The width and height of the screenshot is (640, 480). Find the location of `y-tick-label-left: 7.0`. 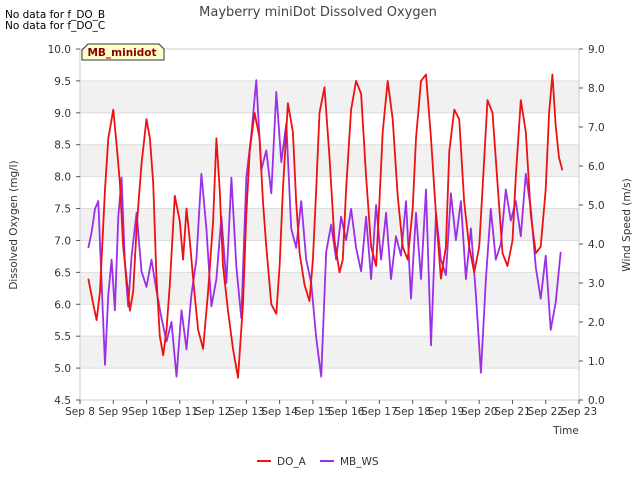

y-tick-label-left: 7.0 is located at coordinates (62, 241).